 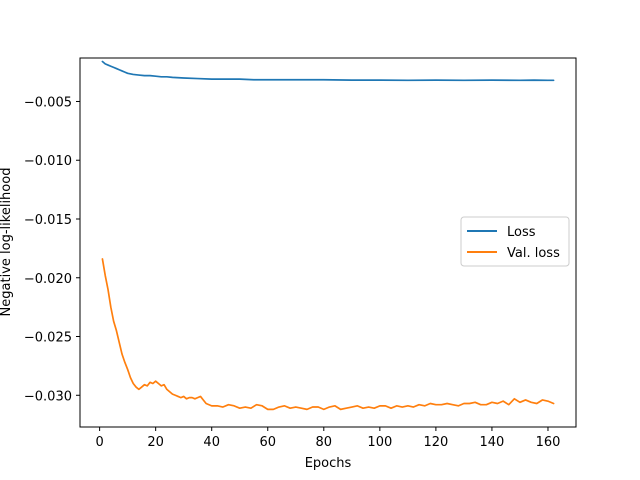 I want to click on x-axis: 0 20 40 60 80 100 120 140 160, so click(x=327, y=438).